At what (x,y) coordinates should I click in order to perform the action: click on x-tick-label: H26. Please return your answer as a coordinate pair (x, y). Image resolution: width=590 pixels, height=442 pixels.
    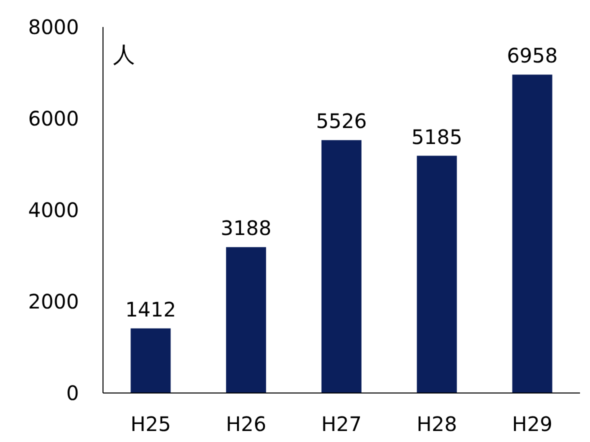
    Looking at the image, I should click on (246, 424).